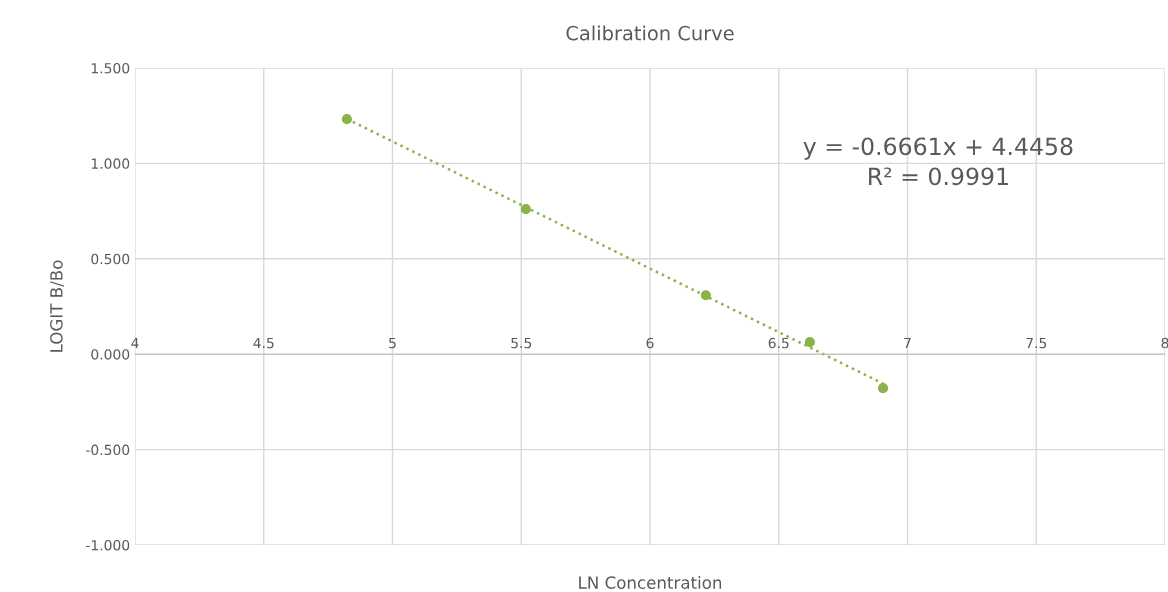 Image resolution: width=1168 pixels, height=592 pixels. What do you see at coordinates (907, 343) in the screenshot?
I see `x-tick-label: 7` at bounding box center [907, 343].